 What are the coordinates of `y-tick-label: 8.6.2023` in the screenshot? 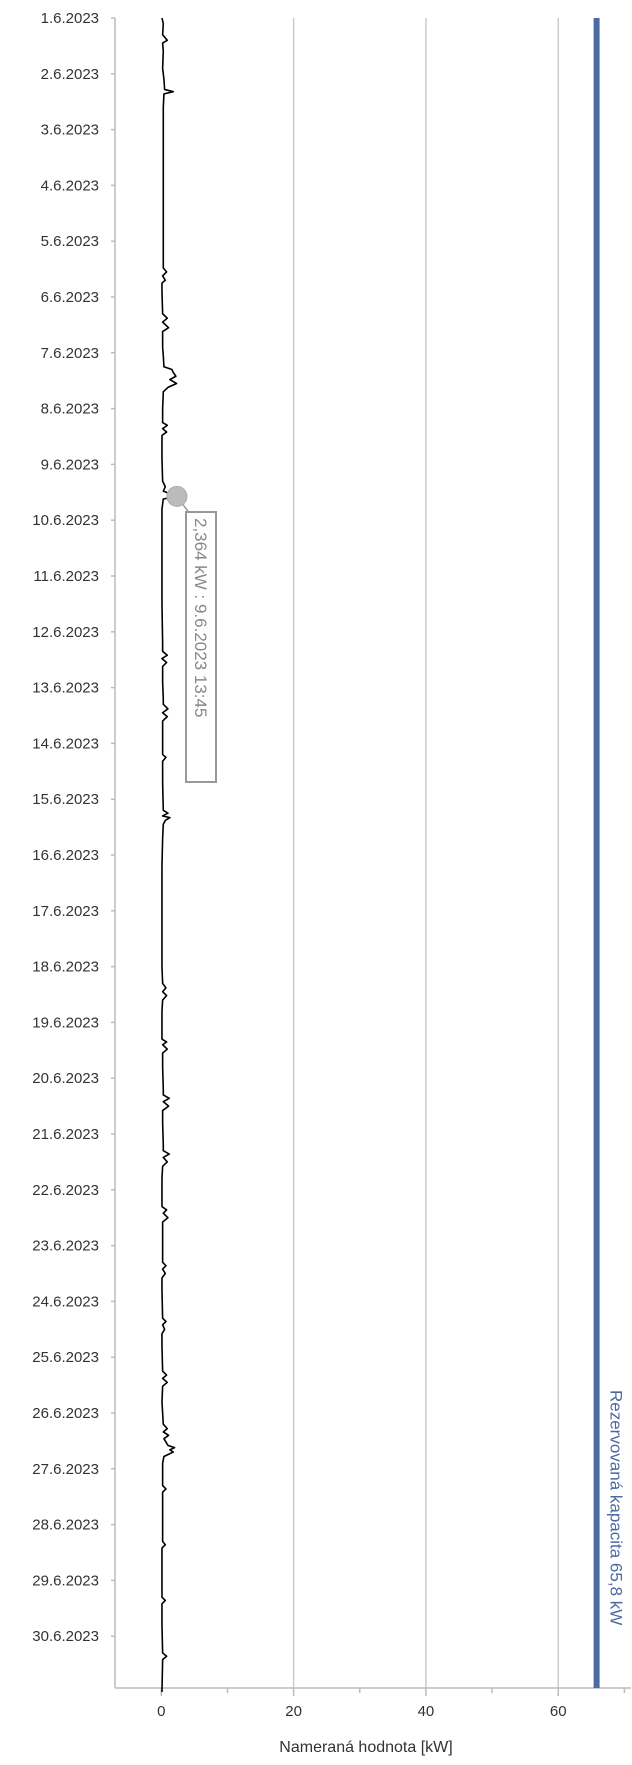 It's located at (70, 409).